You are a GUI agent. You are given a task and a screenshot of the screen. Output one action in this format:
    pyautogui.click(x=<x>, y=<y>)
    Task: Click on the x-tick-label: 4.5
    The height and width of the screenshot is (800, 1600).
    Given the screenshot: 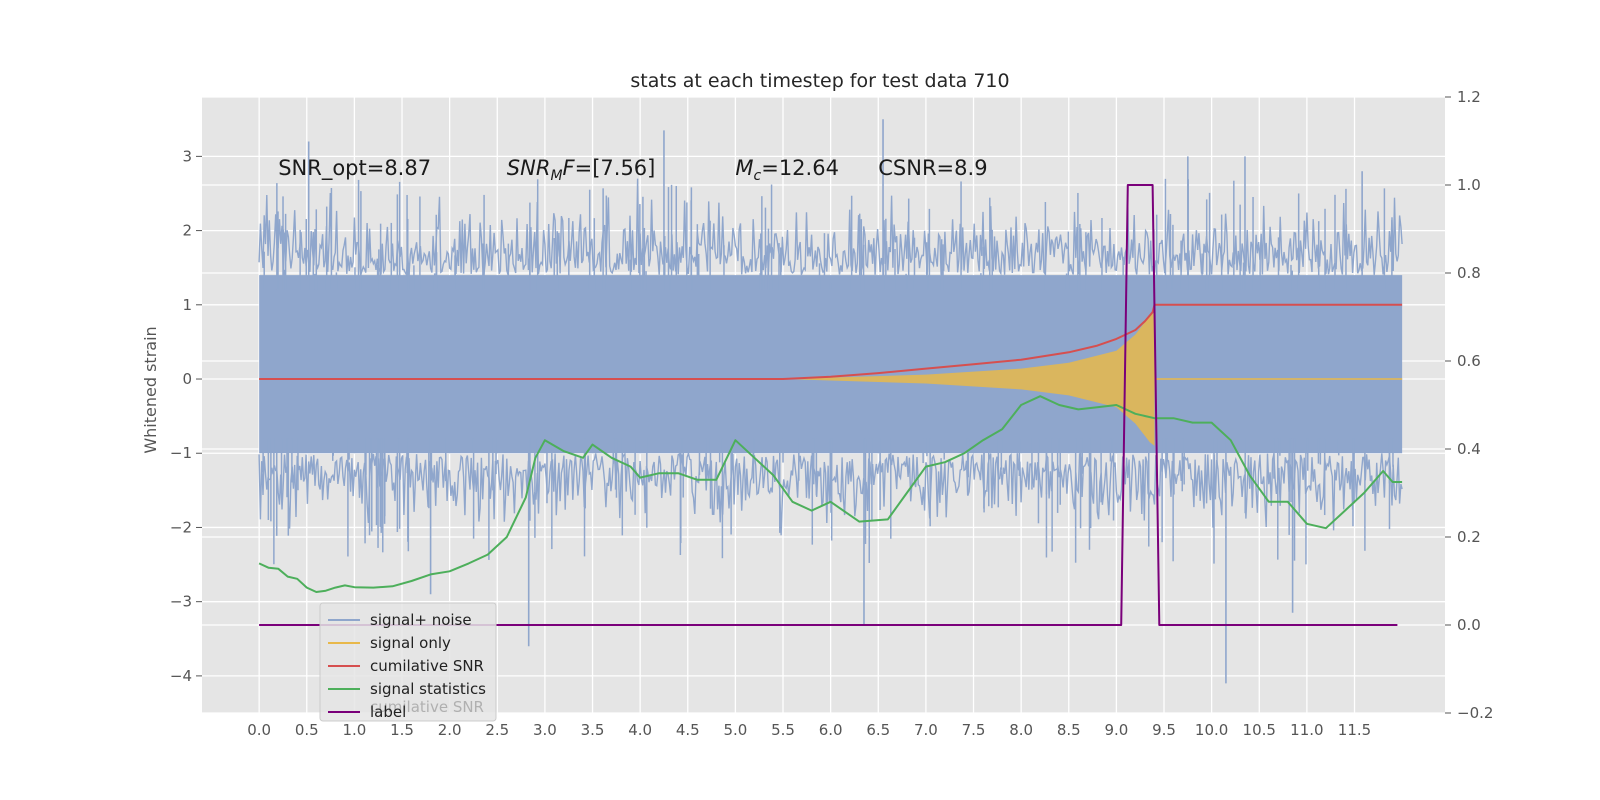 What is the action you would take?
    pyautogui.click(x=688, y=730)
    